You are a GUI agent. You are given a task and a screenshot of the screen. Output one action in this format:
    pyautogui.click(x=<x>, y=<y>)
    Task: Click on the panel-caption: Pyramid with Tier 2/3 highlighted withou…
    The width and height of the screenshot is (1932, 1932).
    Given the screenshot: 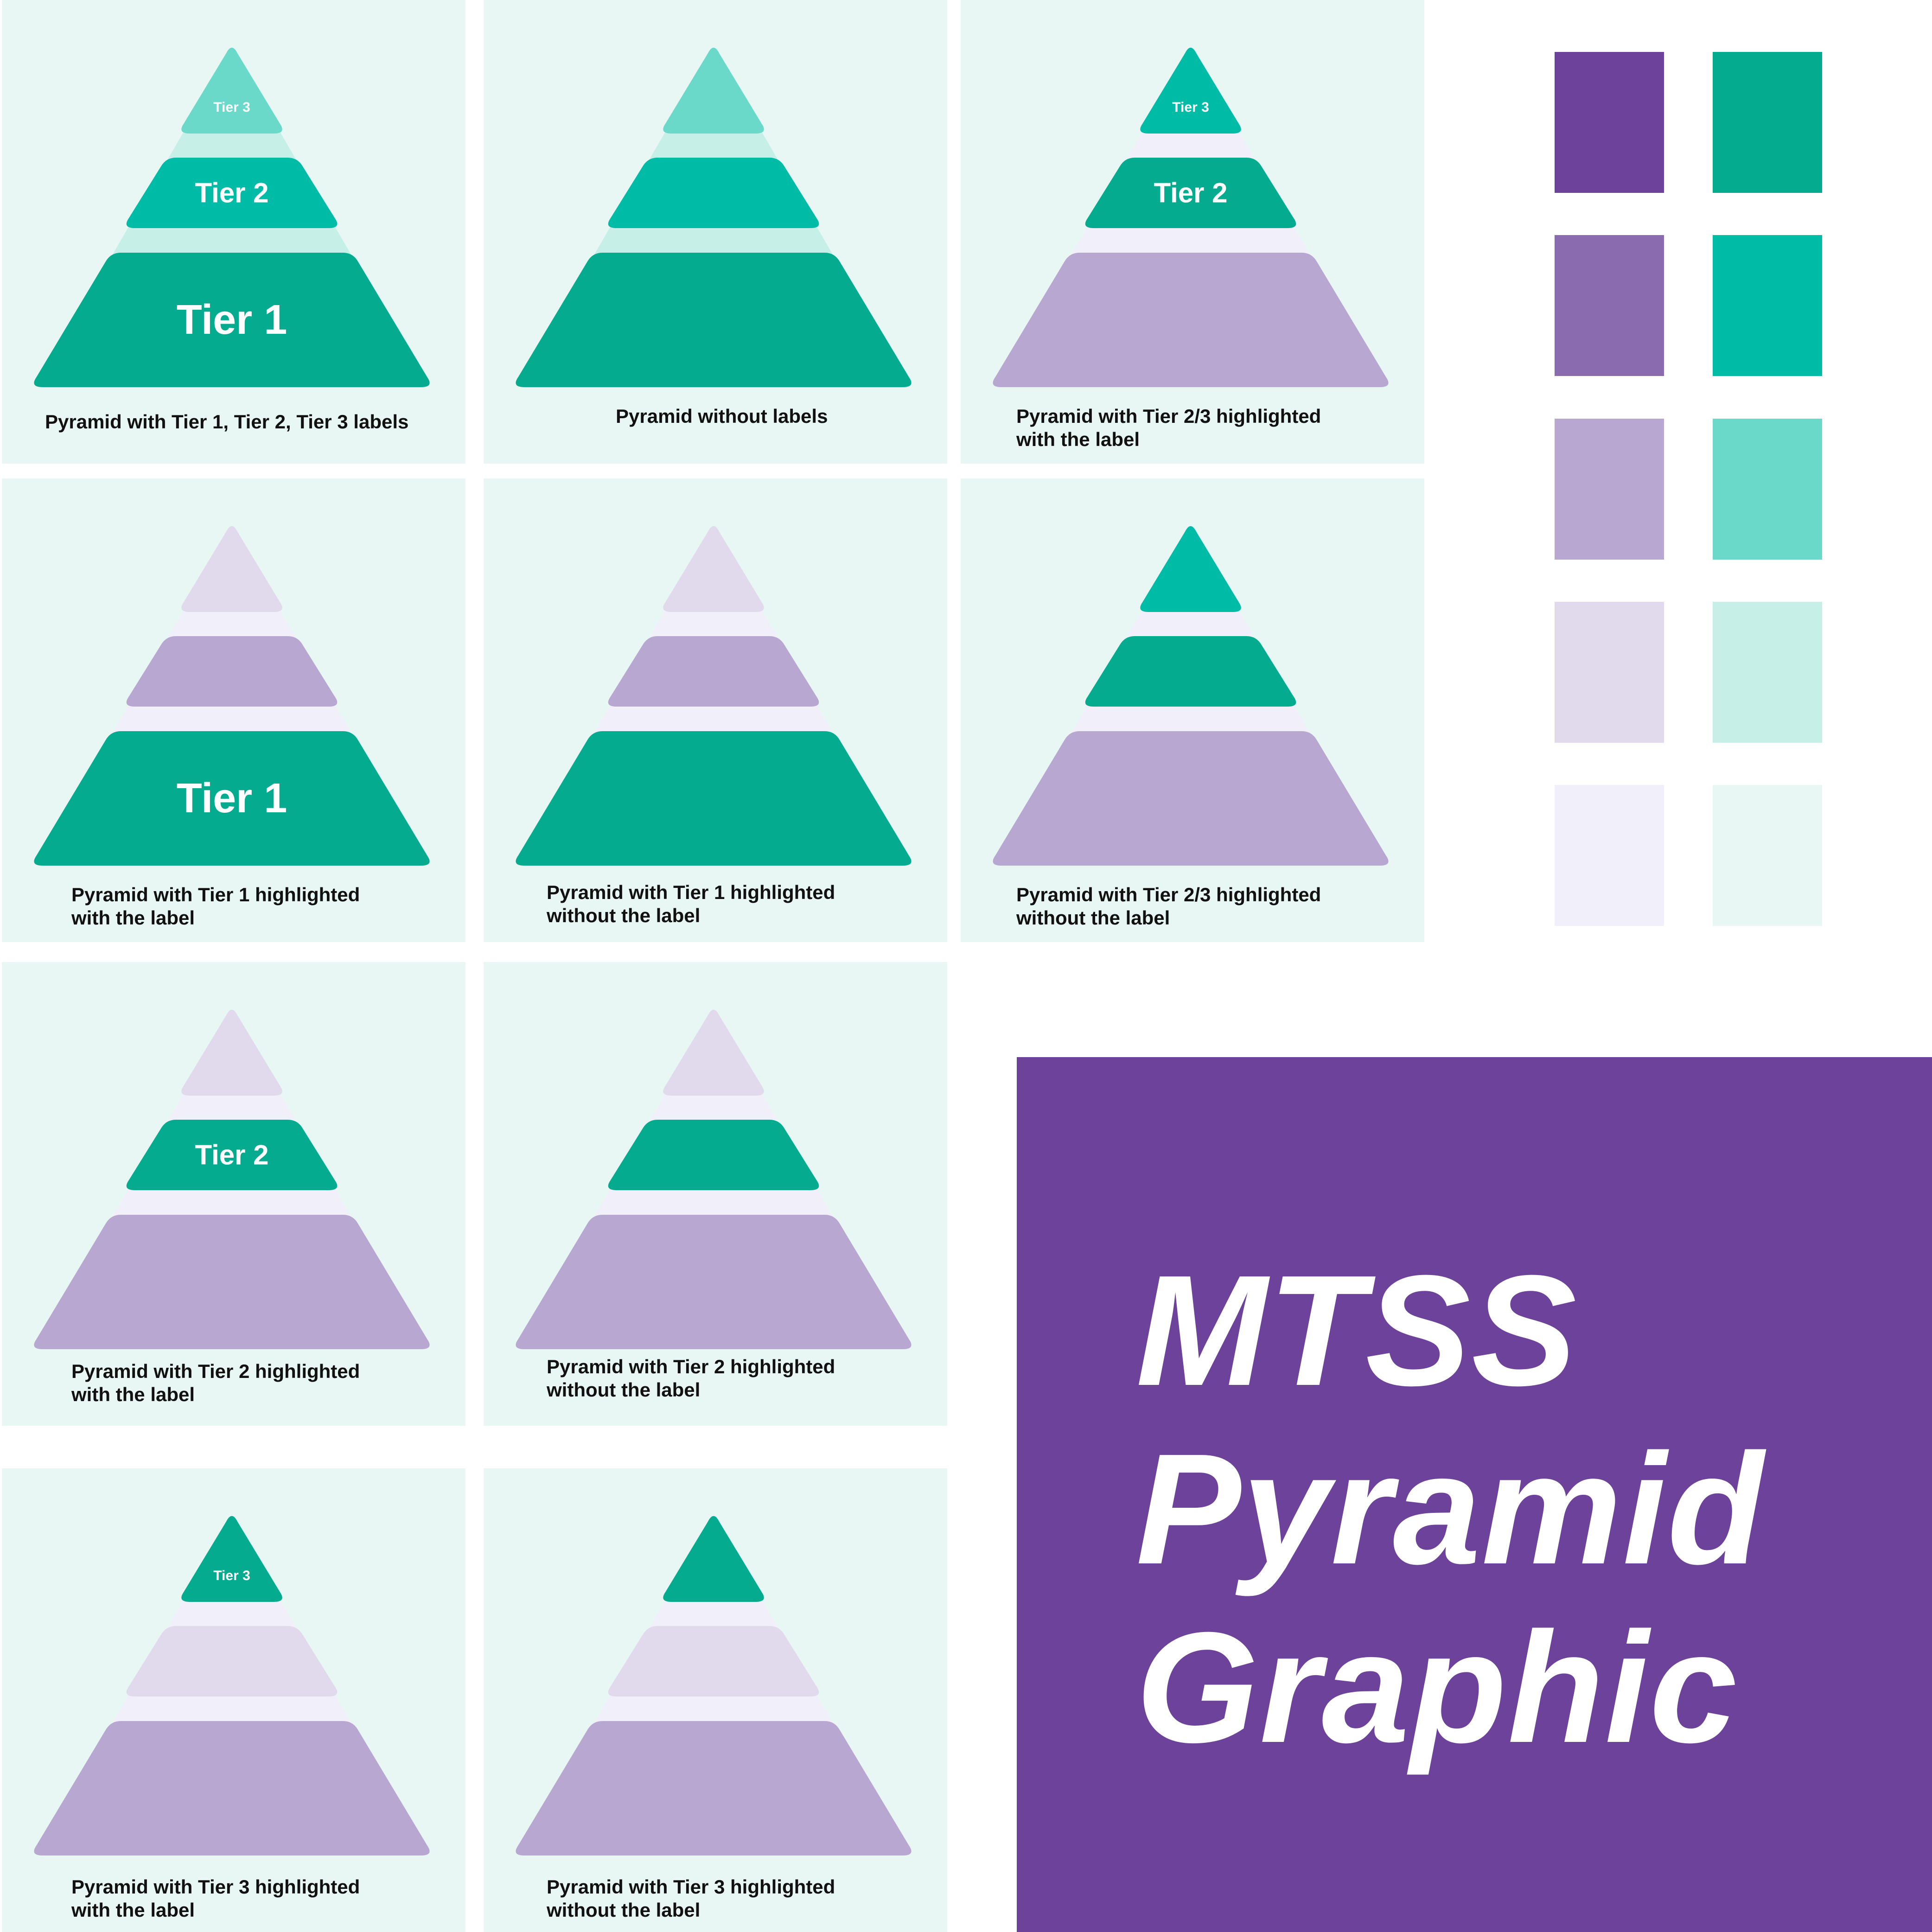 What is the action you would take?
    pyautogui.click(x=1169, y=907)
    